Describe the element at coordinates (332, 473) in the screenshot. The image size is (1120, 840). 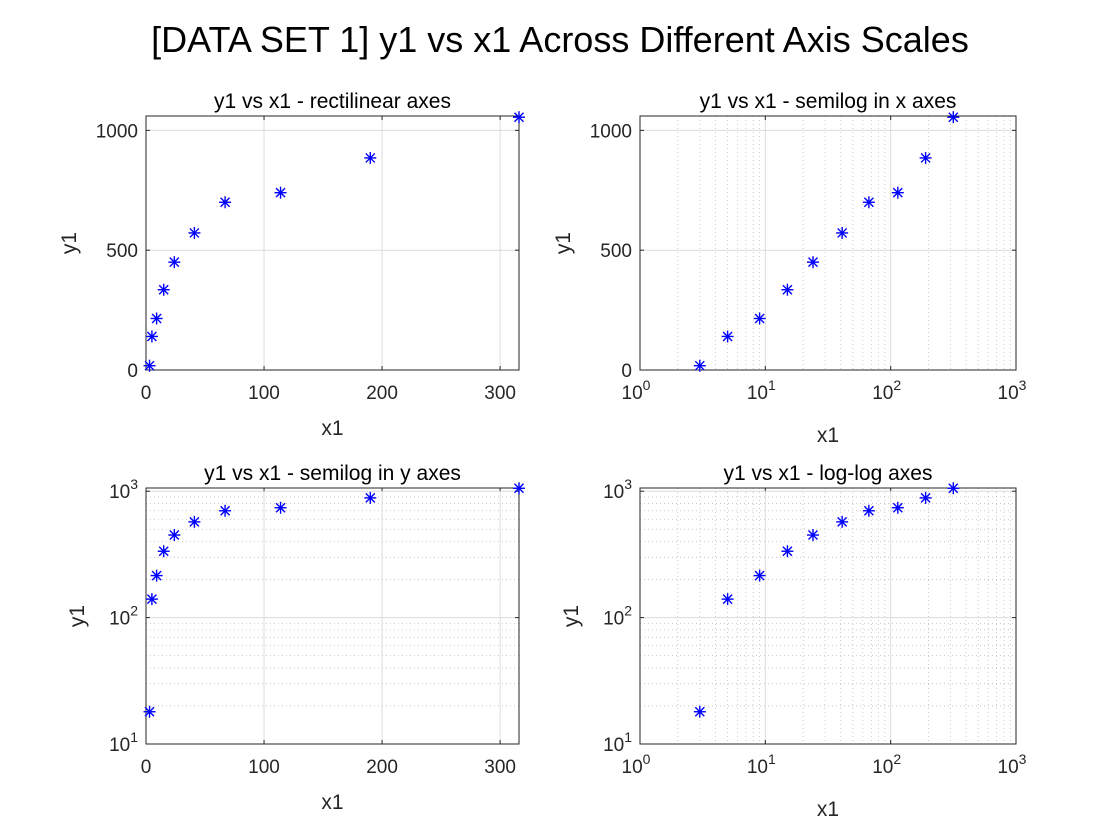
I see `subplot-title: y1 vs x1 - semilog in y axes` at that location.